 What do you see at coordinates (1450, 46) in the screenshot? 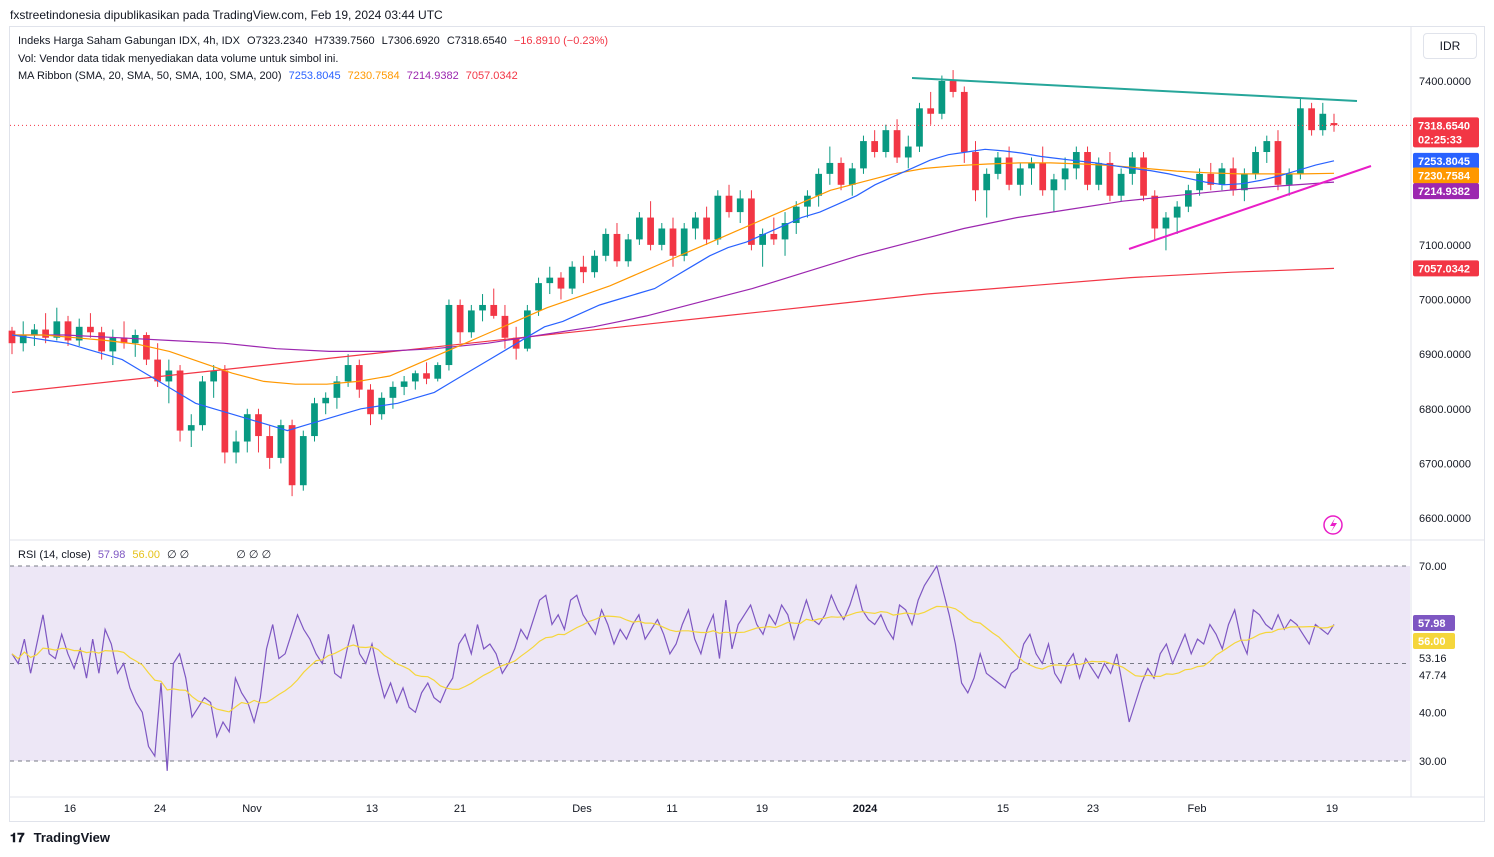
I see `currency-button: IDR` at bounding box center [1450, 46].